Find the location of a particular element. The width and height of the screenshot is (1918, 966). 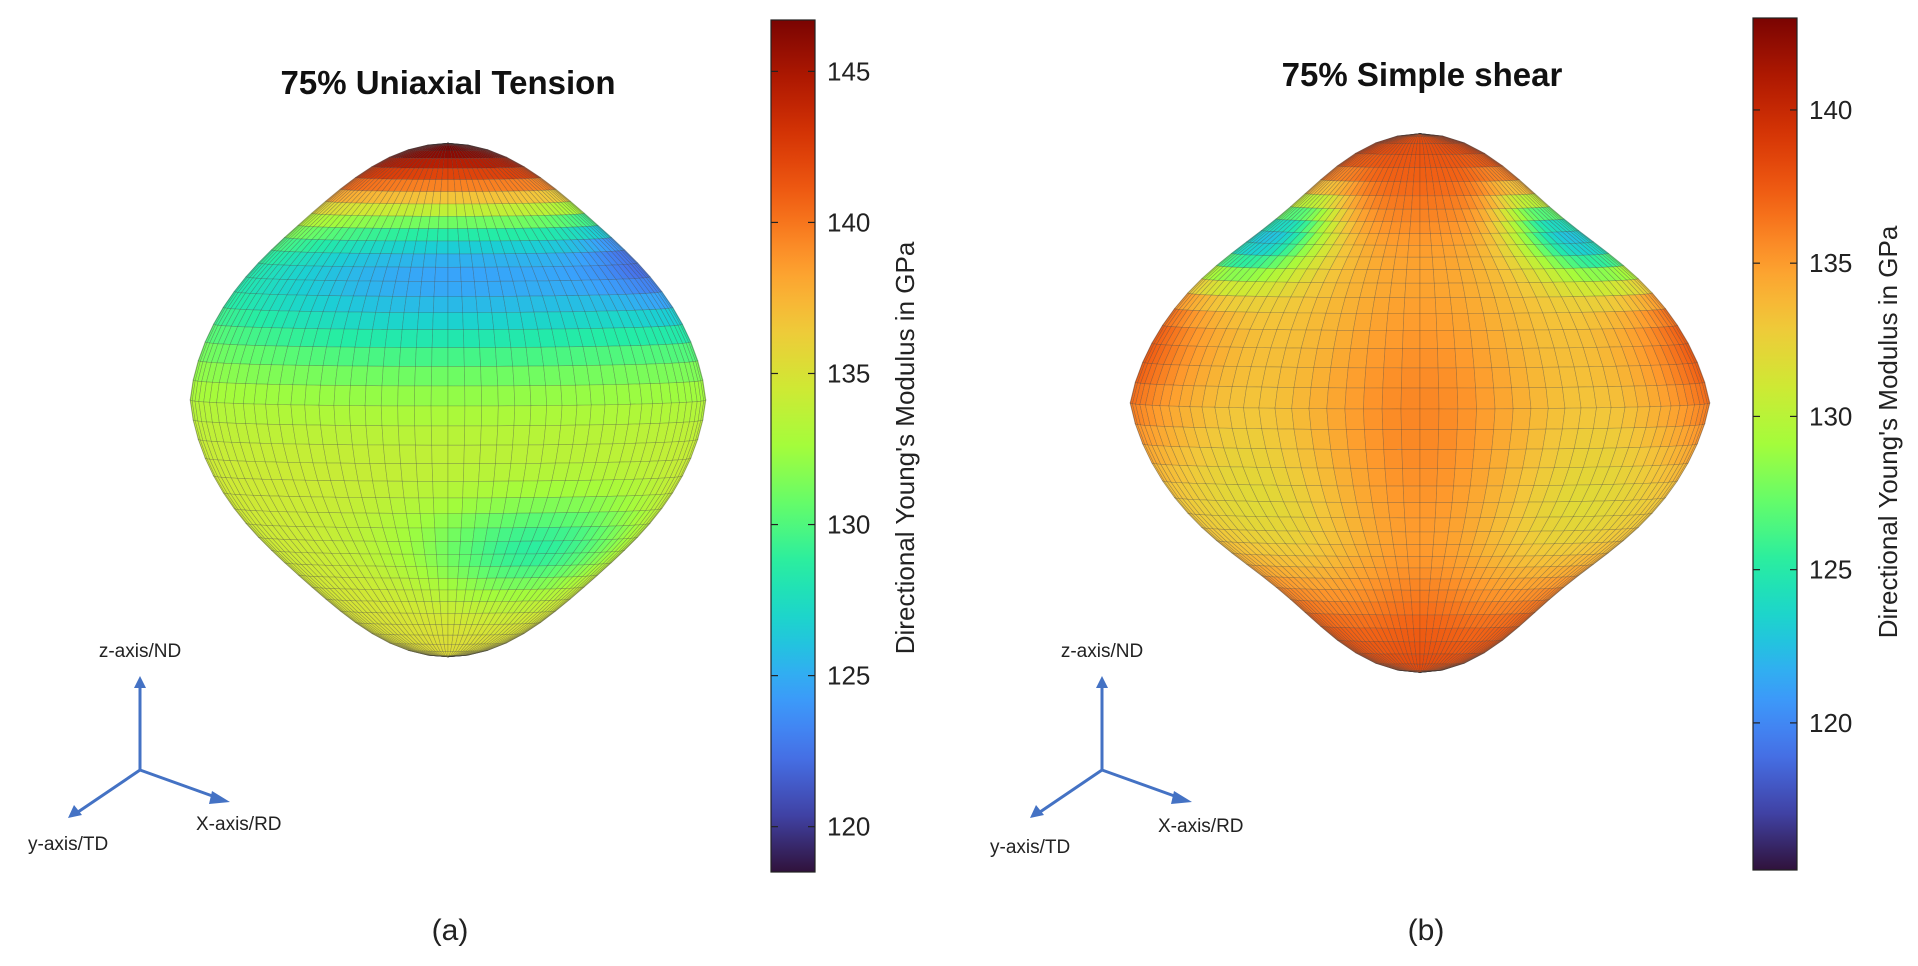

colorbar-tick-label: 140 is located at coordinates (1830, 110).